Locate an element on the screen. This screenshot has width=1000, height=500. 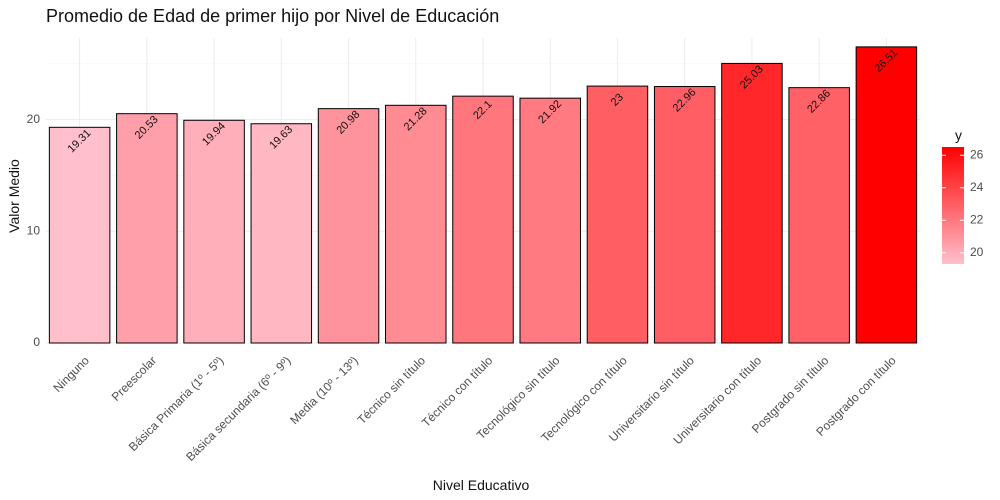
y-tick-label: 20 is located at coordinates (34, 119).